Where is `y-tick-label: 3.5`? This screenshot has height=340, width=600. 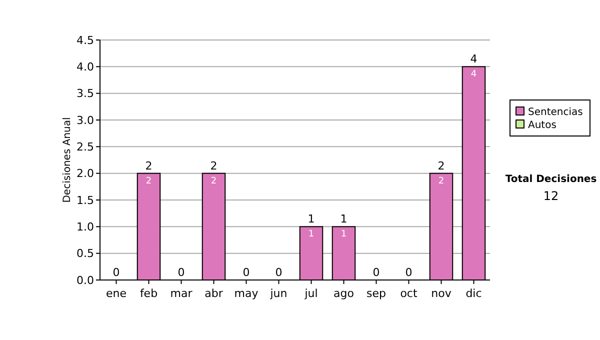
y-tick-label: 3.5 is located at coordinates (85, 93).